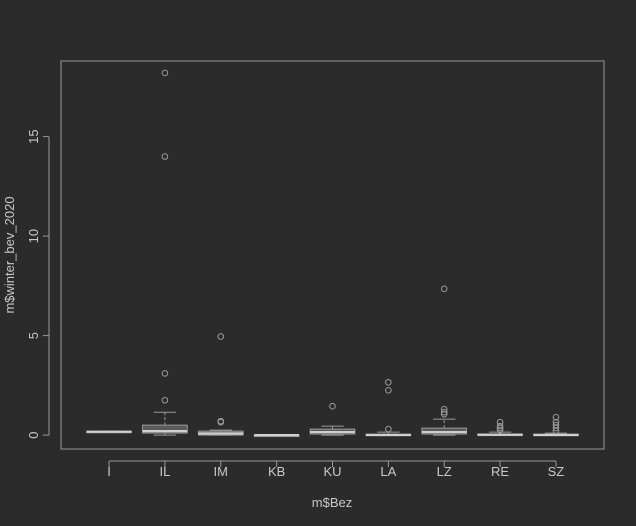 This screenshot has height=526, width=636. Describe the element at coordinates (388, 471) in the screenshot. I see `x-tick-label: LA` at that location.